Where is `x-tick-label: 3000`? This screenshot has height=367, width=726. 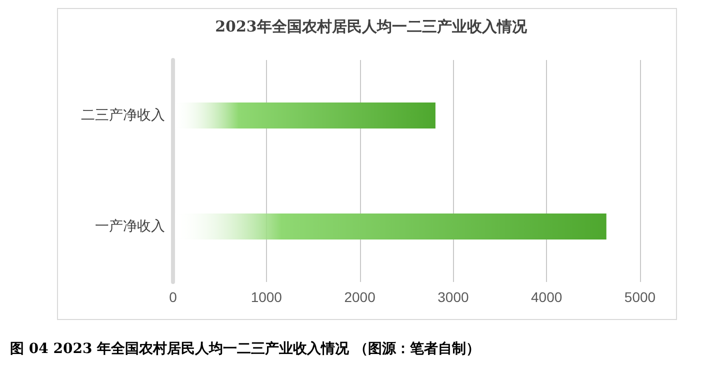 x-tick-label: 3000 is located at coordinates (453, 297).